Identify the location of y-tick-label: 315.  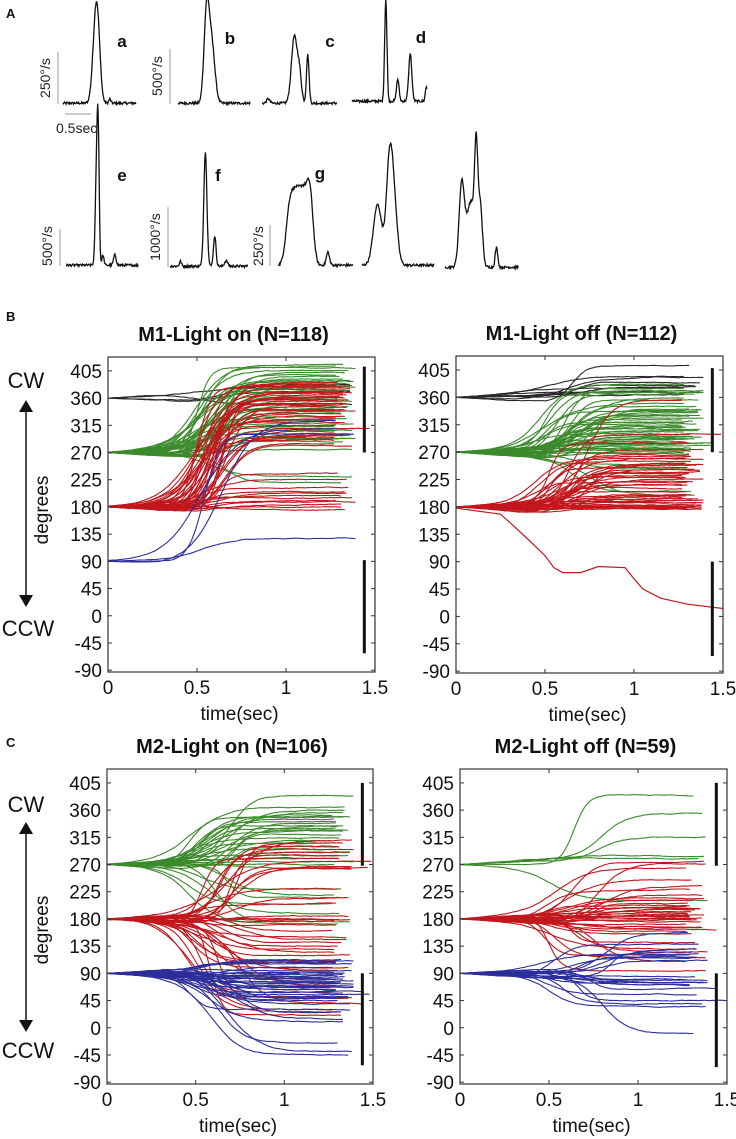
(434, 426).